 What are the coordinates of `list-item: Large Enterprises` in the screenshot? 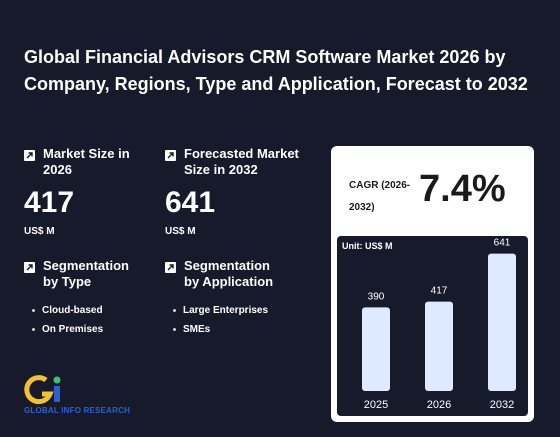 It's located at (244, 310).